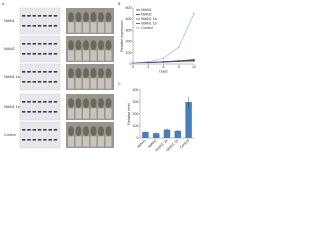 Image resolution: width=320 pixels, height=240 pixels. Describe the element at coordinates (122, 35) in the screenshot. I see `y-axis-label: Relative expression` at that location.